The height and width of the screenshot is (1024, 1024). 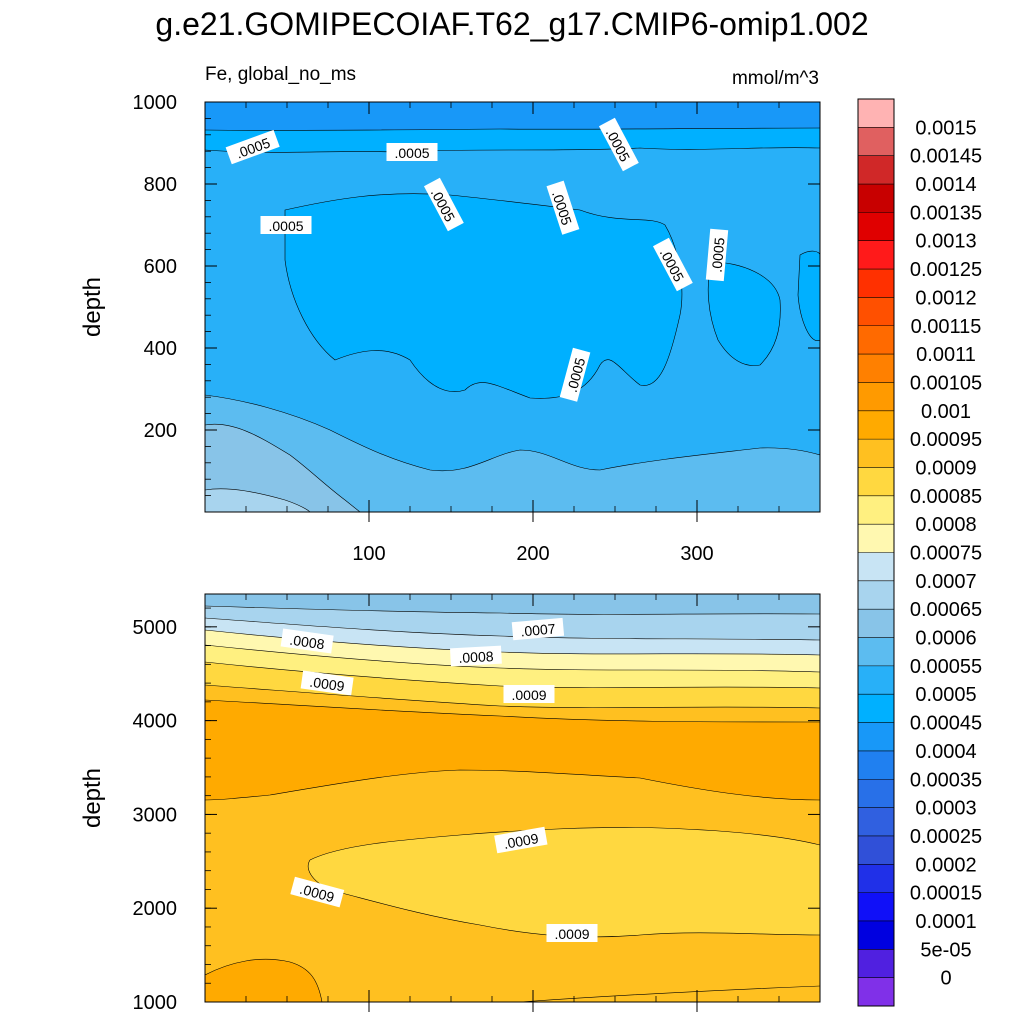 I want to click on colorbar-label: 0, so click(x=945, y=979).